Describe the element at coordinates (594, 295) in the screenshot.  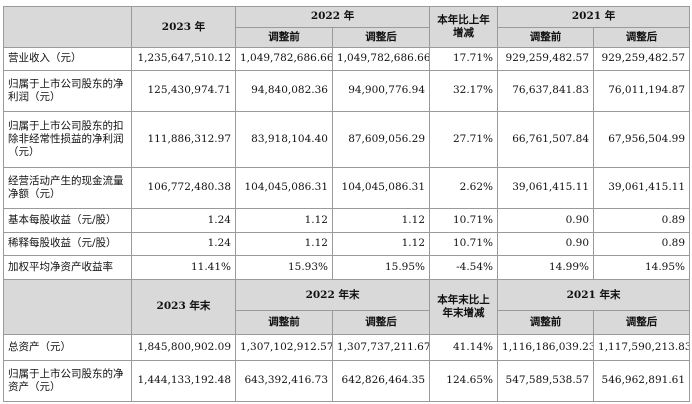
I see `col-2021-end: 2021 年末` at that location.